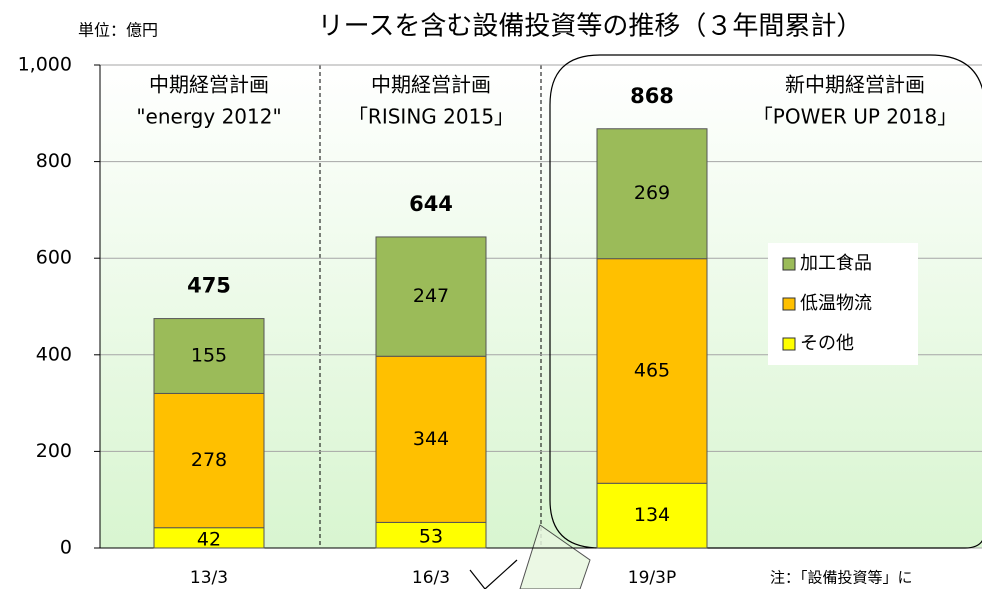 The width and height of the screenshot is (982, 589). Describe the element at coordinates (431, 578) in the screenshot. I see `x-tick-label: 16/3` at that location.